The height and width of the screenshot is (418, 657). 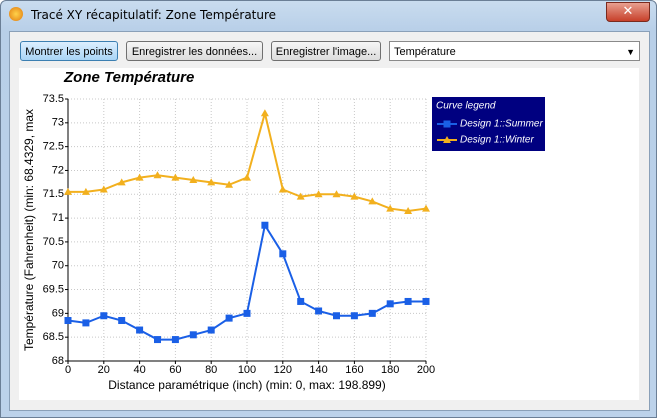 What do you see at coordinates (497, 140) in the screenshot?
I see `legend-label: Design 1::Winter` at bounding box center [497, 140].